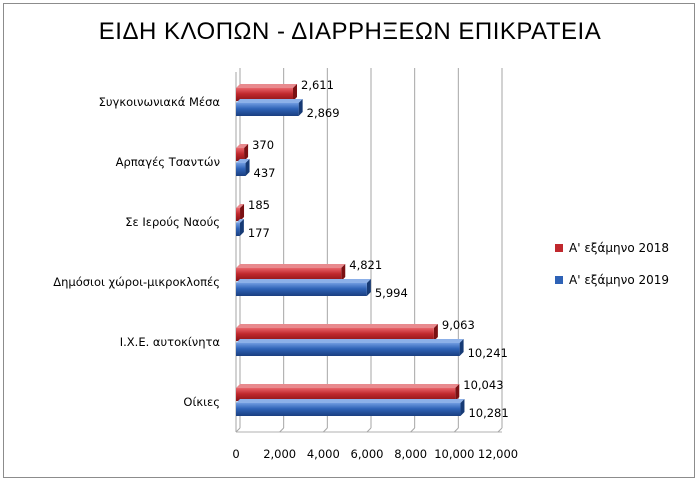 The image size is (700, 483). Describe the element at coordinates (488, 413) in the screenshot. I see `data-label: 10,281` at that location.